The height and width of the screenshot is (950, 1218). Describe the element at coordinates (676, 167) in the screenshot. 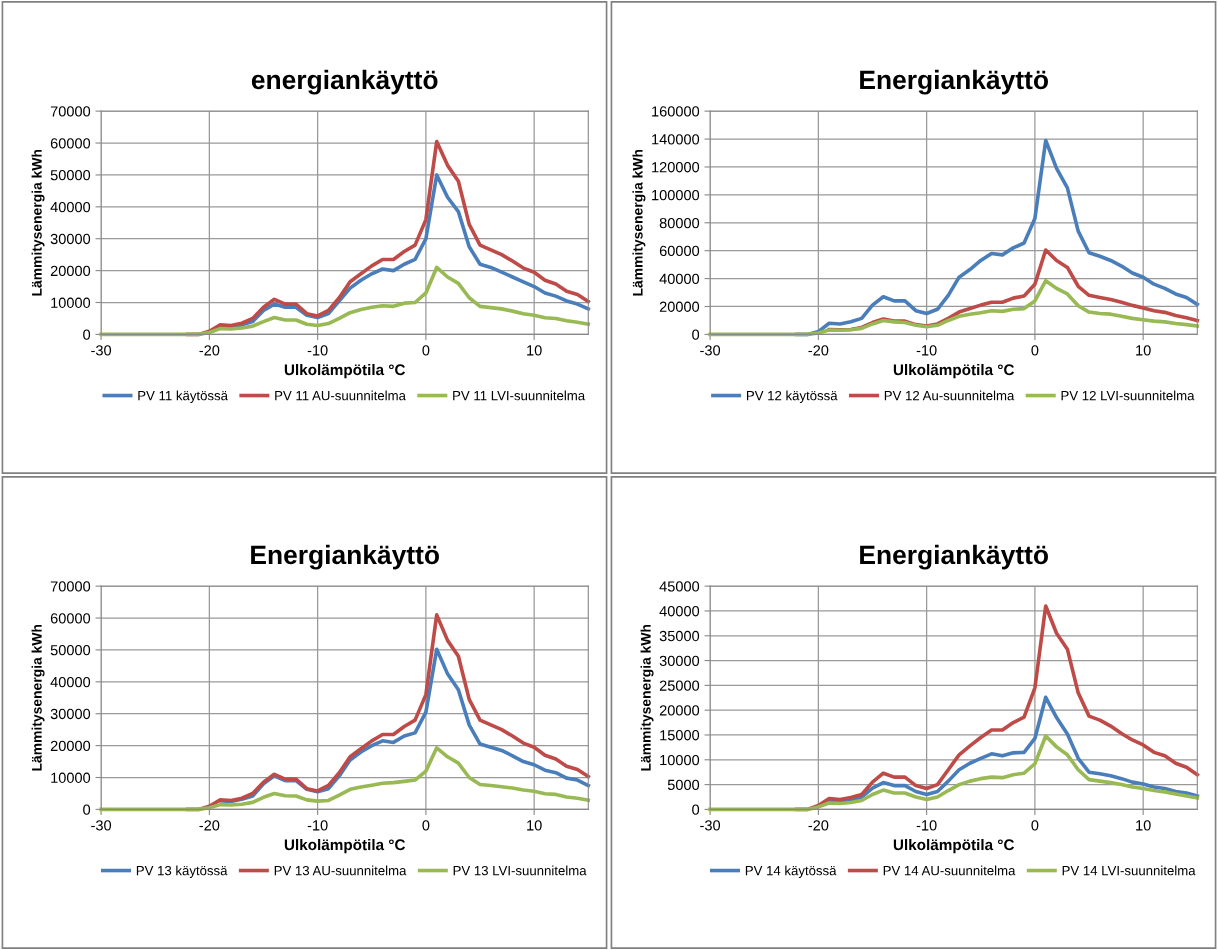

I see `y-tick-label: 120000` at that location.